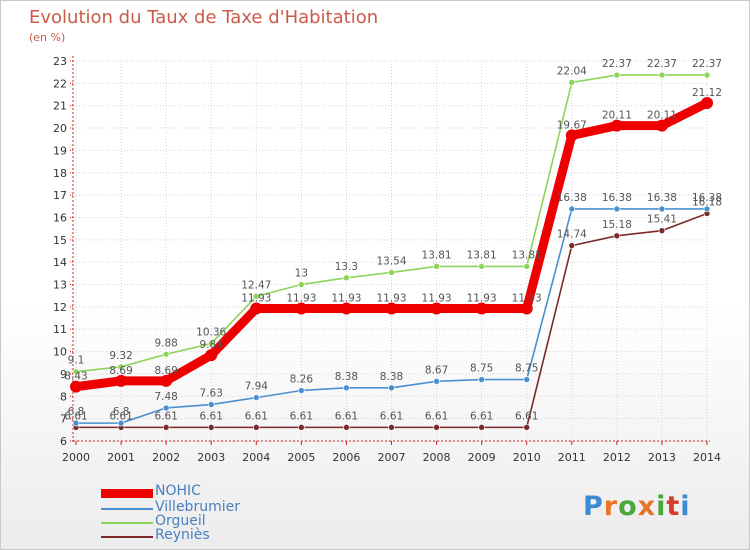 The image size is (750, 550). Describe the element at coordinates (63, 441) in the screenshot. I see `y-tick-label: 6` at that location.